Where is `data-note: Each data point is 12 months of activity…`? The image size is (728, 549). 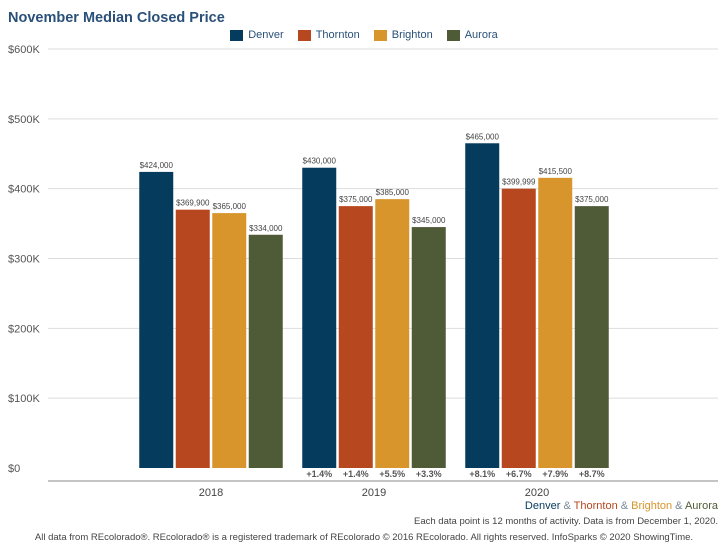
data-note: Each data point is 12 months of activity… is located at coordinates (566, 521).